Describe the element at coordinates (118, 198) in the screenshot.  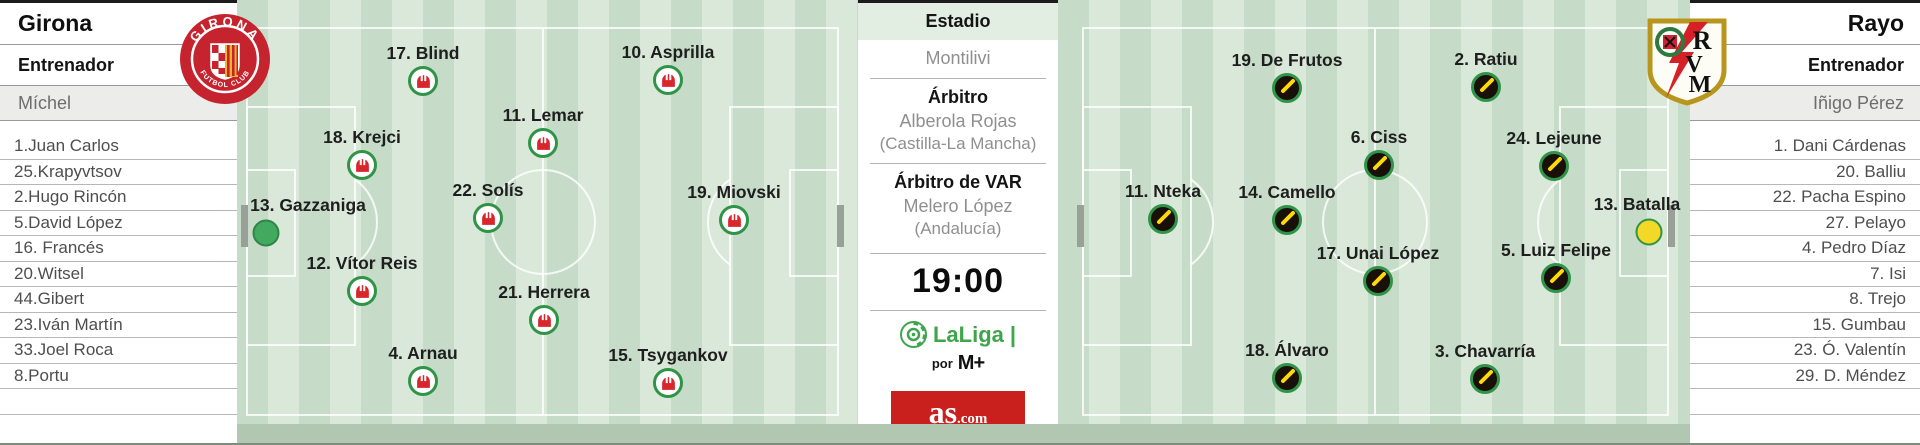
I see `substitute-row: 2.Hugo Rincón` at that location.